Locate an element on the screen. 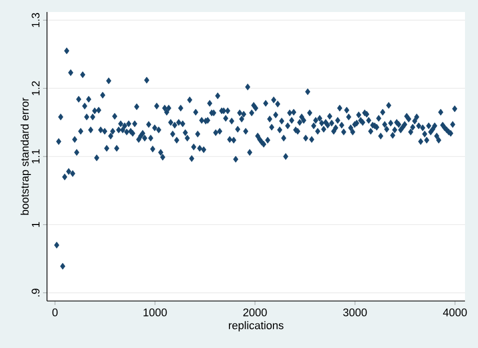 This screenshot has width=478, height=348. x-tick-label: 0 is located at coordinates (55, 312).